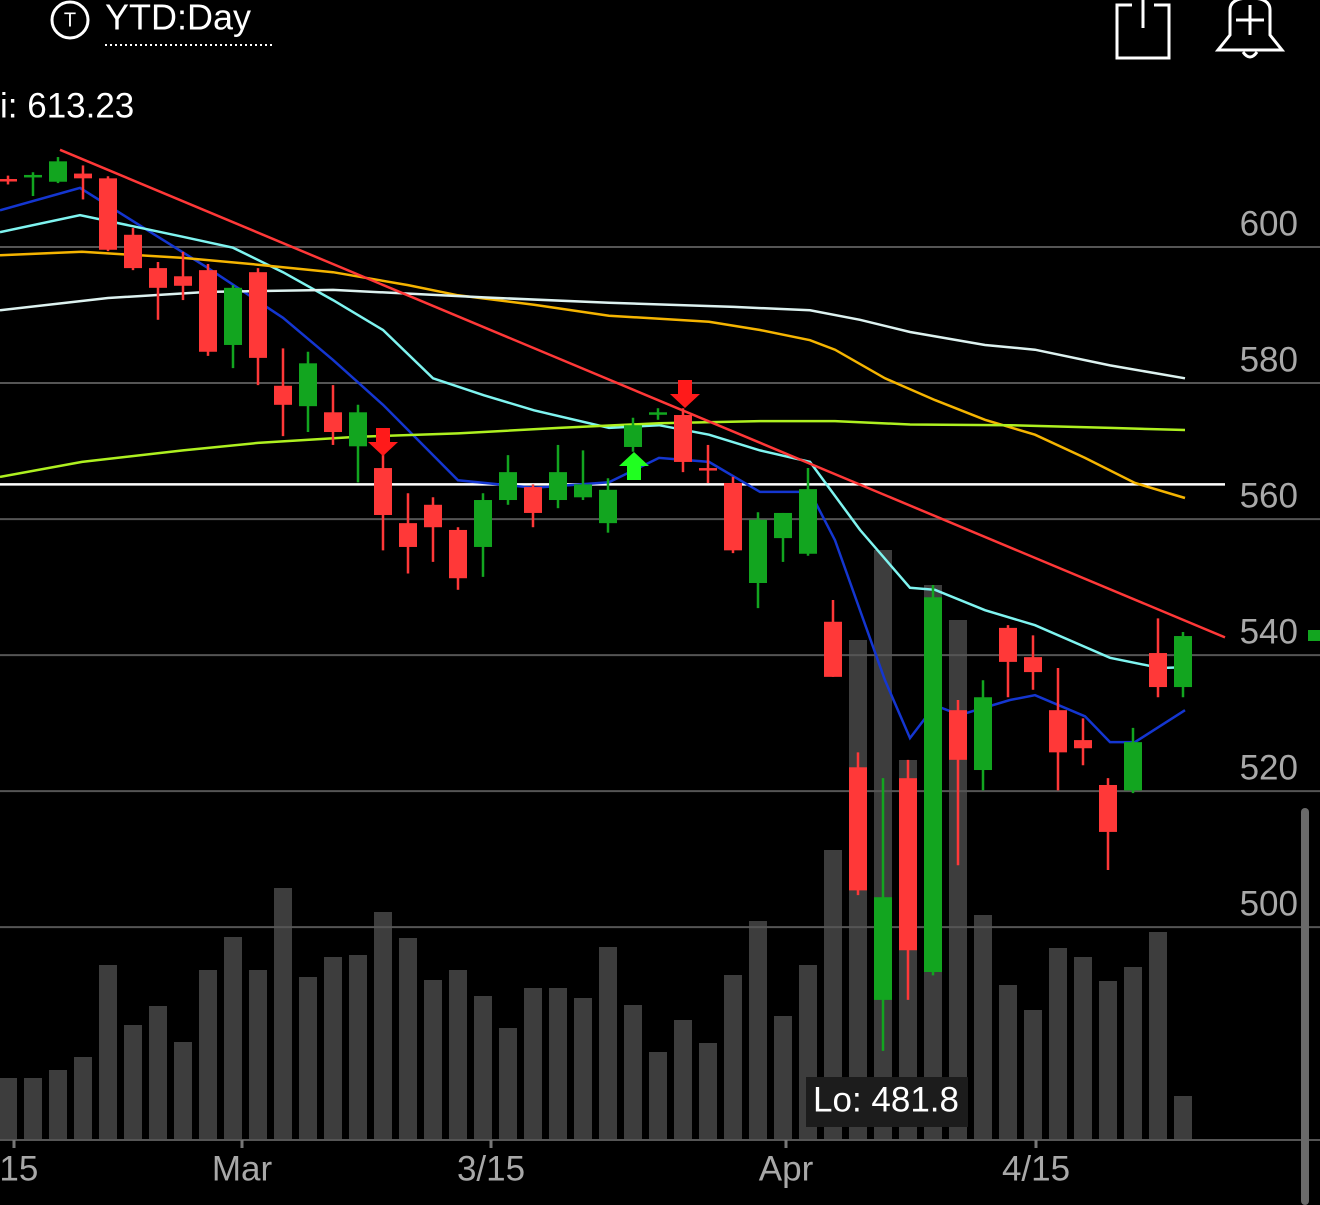 This screenshot has width=1320, height=1205. Describe the element at coordinates (19, 1168) in the screenshot. I see `x-tick-label: /15` at that location.